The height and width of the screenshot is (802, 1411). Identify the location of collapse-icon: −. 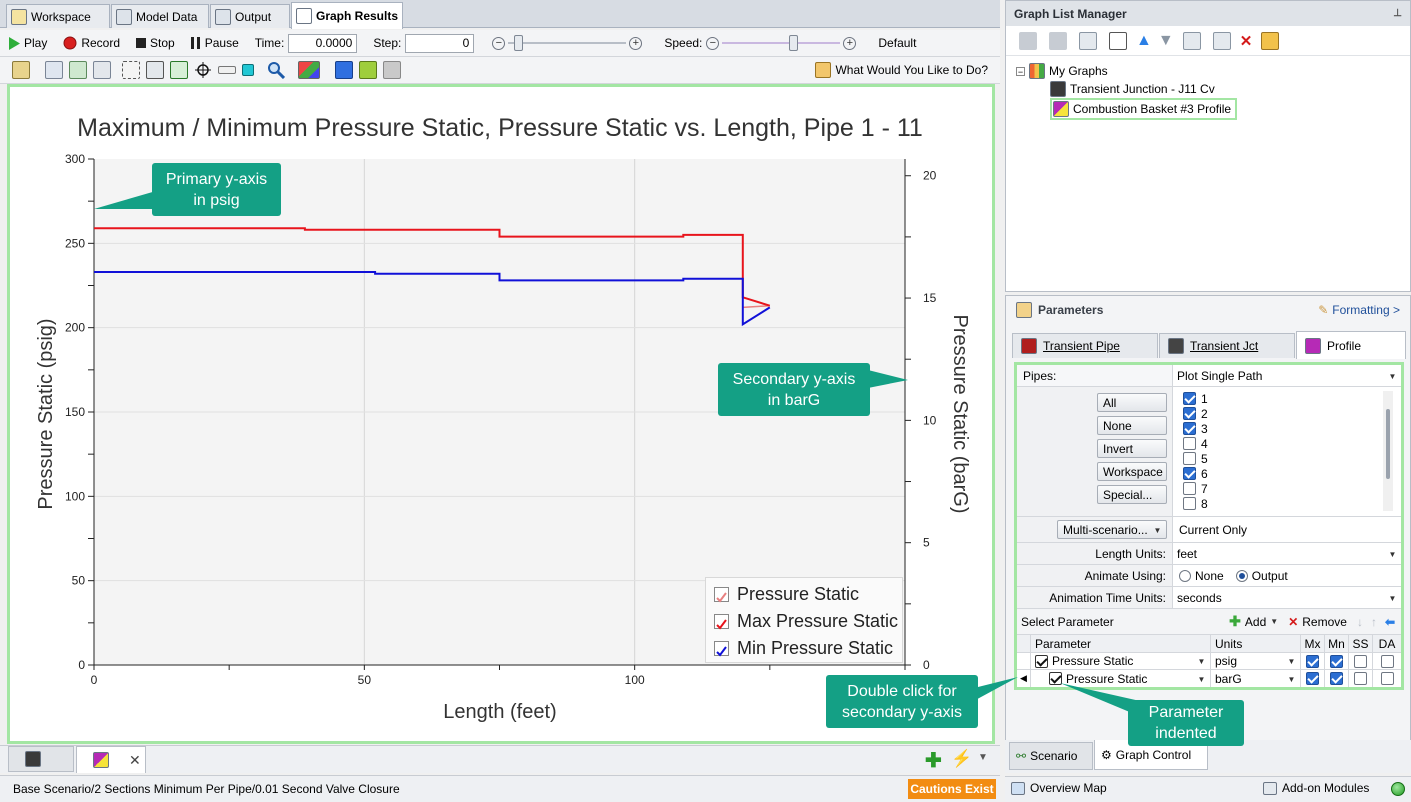
(1020, 71).